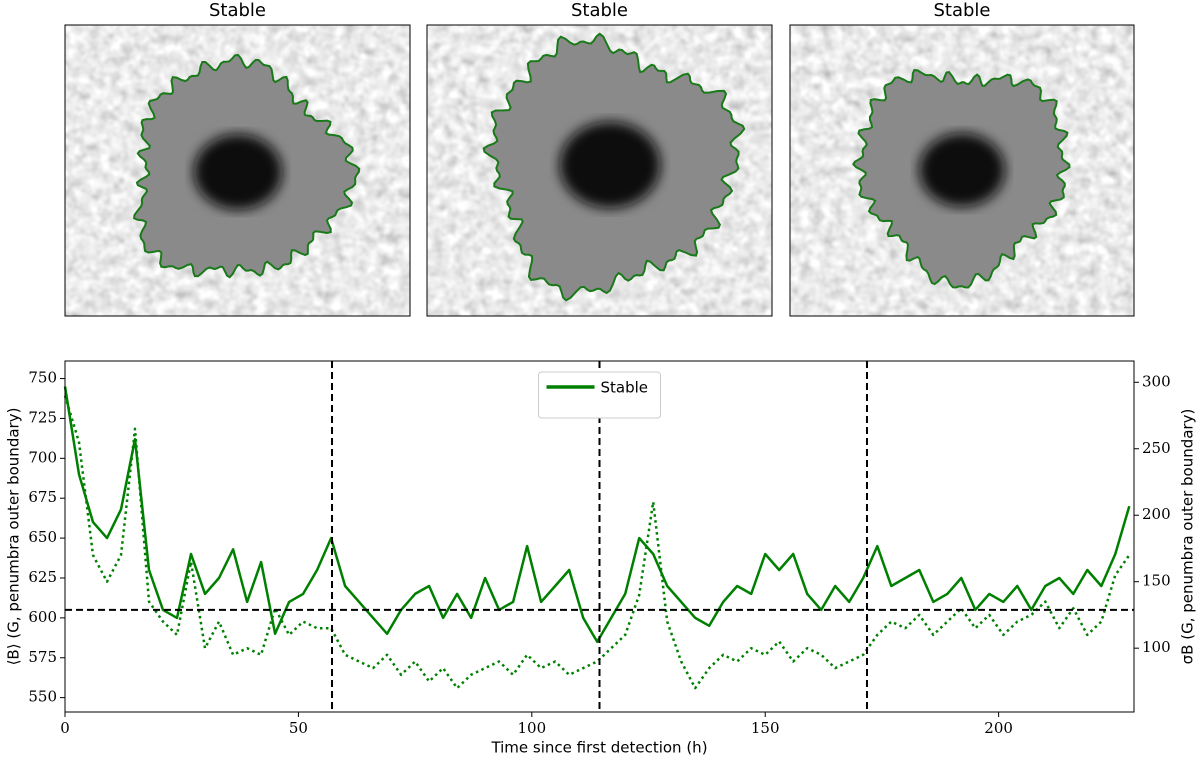 This screenshot has height=761, width=1200. What do you see at coordinates (765, 728) in the screenshot?
I see `x-tick-label: 150` at bounding box center [765, 728].